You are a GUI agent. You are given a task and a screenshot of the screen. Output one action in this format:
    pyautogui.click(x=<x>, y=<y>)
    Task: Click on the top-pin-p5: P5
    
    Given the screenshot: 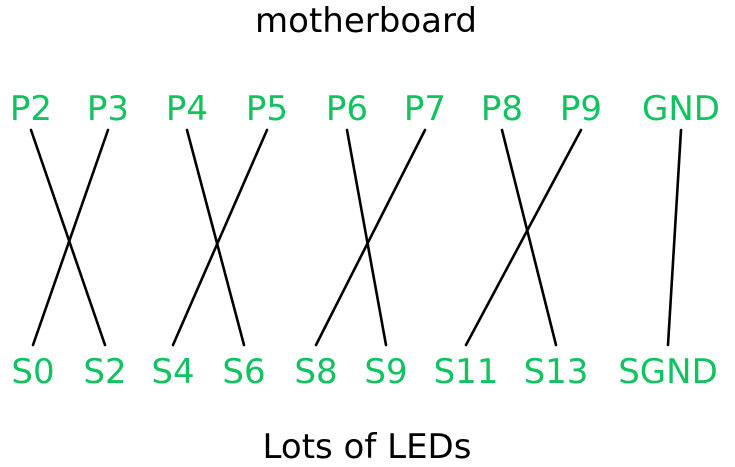 What is the action you would take?
    pyautogui.click(x=267, y=109)
    